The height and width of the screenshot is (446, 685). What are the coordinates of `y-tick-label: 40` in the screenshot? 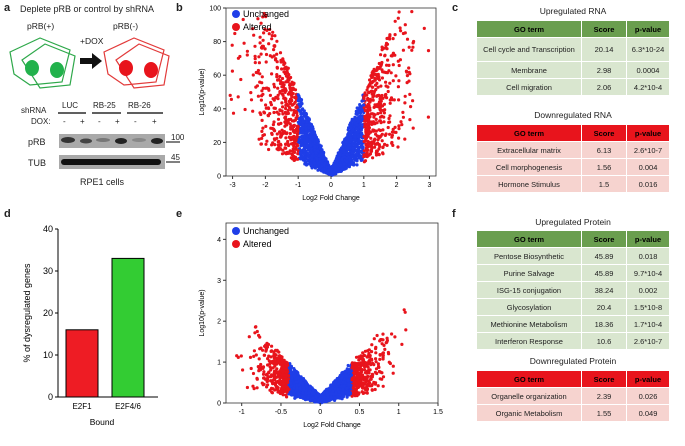 It's located at (48, 229).